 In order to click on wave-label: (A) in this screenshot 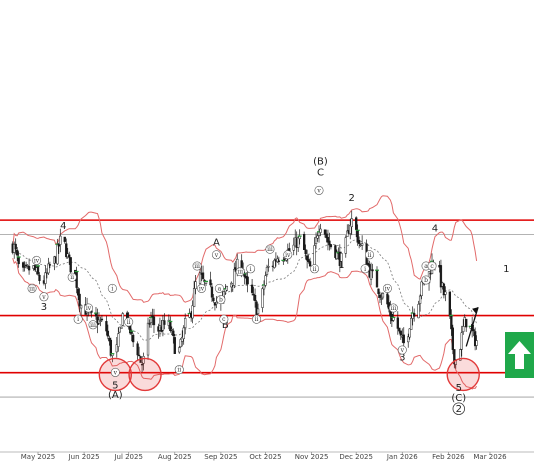, I will do `click(115, 395)`.